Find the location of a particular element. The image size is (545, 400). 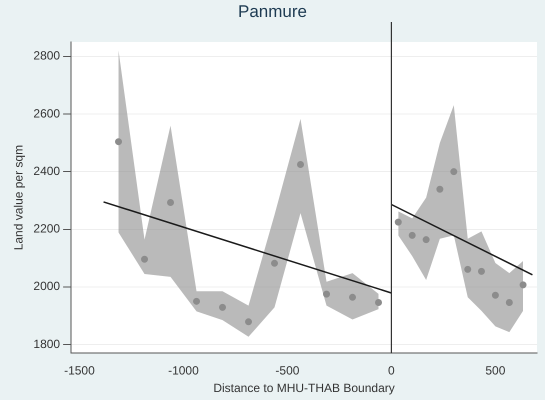

x-tick-label: -500 is located at coordinates (287, 371).